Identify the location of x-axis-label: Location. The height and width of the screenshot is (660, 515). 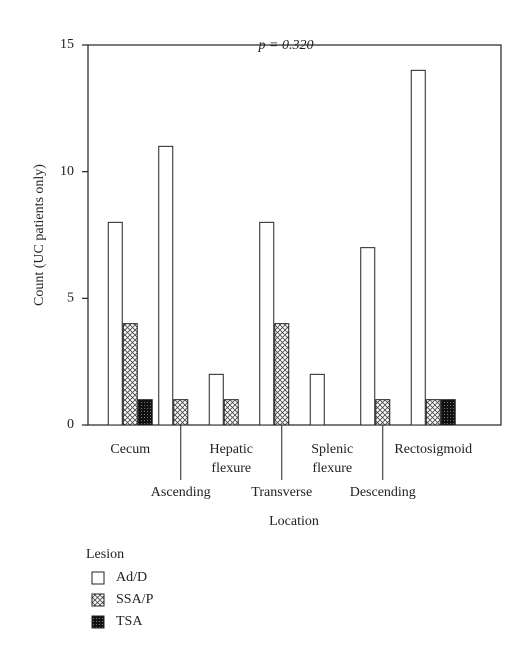
(294, 521).